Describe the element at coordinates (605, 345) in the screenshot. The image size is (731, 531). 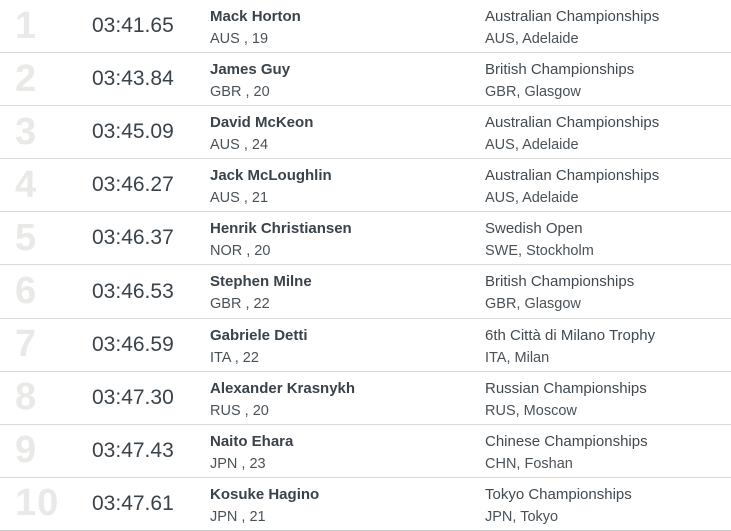
I see `meet-cell: 6th Città di Milano Trophy ITA, Milan` at that location.